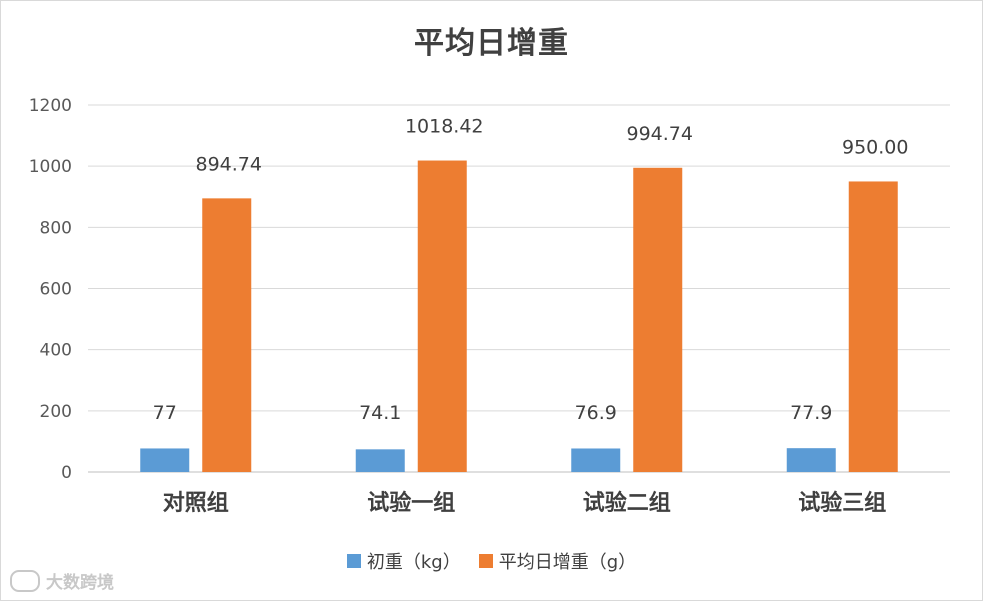 The height and width of the screenshot is (601, 983). Describe the element at coordinates (196, 503) in the screenshot. I see `x-tick-label: 对照组` at that location.